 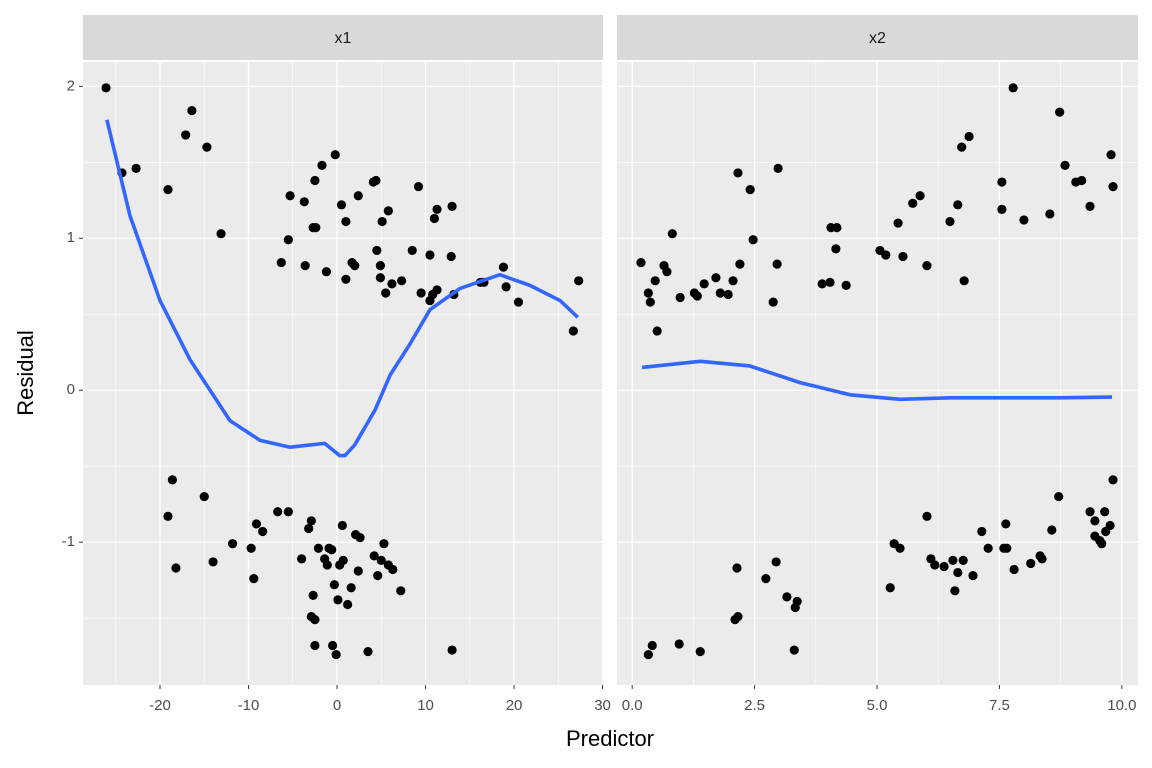 What do you see at coordinates (999, 705) in the screenshot?
I see `x-tick-label: 7.5` at bounding box center [999, 705].